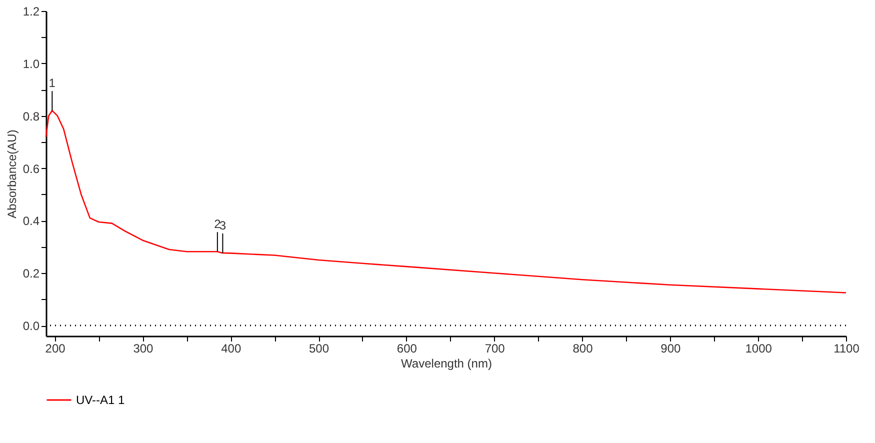 The width and height of the screenshot is (875, 443). Describe the element at coordinates (11, 174) in the screenshot. I see `y-axis-title: Absorbance(AU)` at that location.